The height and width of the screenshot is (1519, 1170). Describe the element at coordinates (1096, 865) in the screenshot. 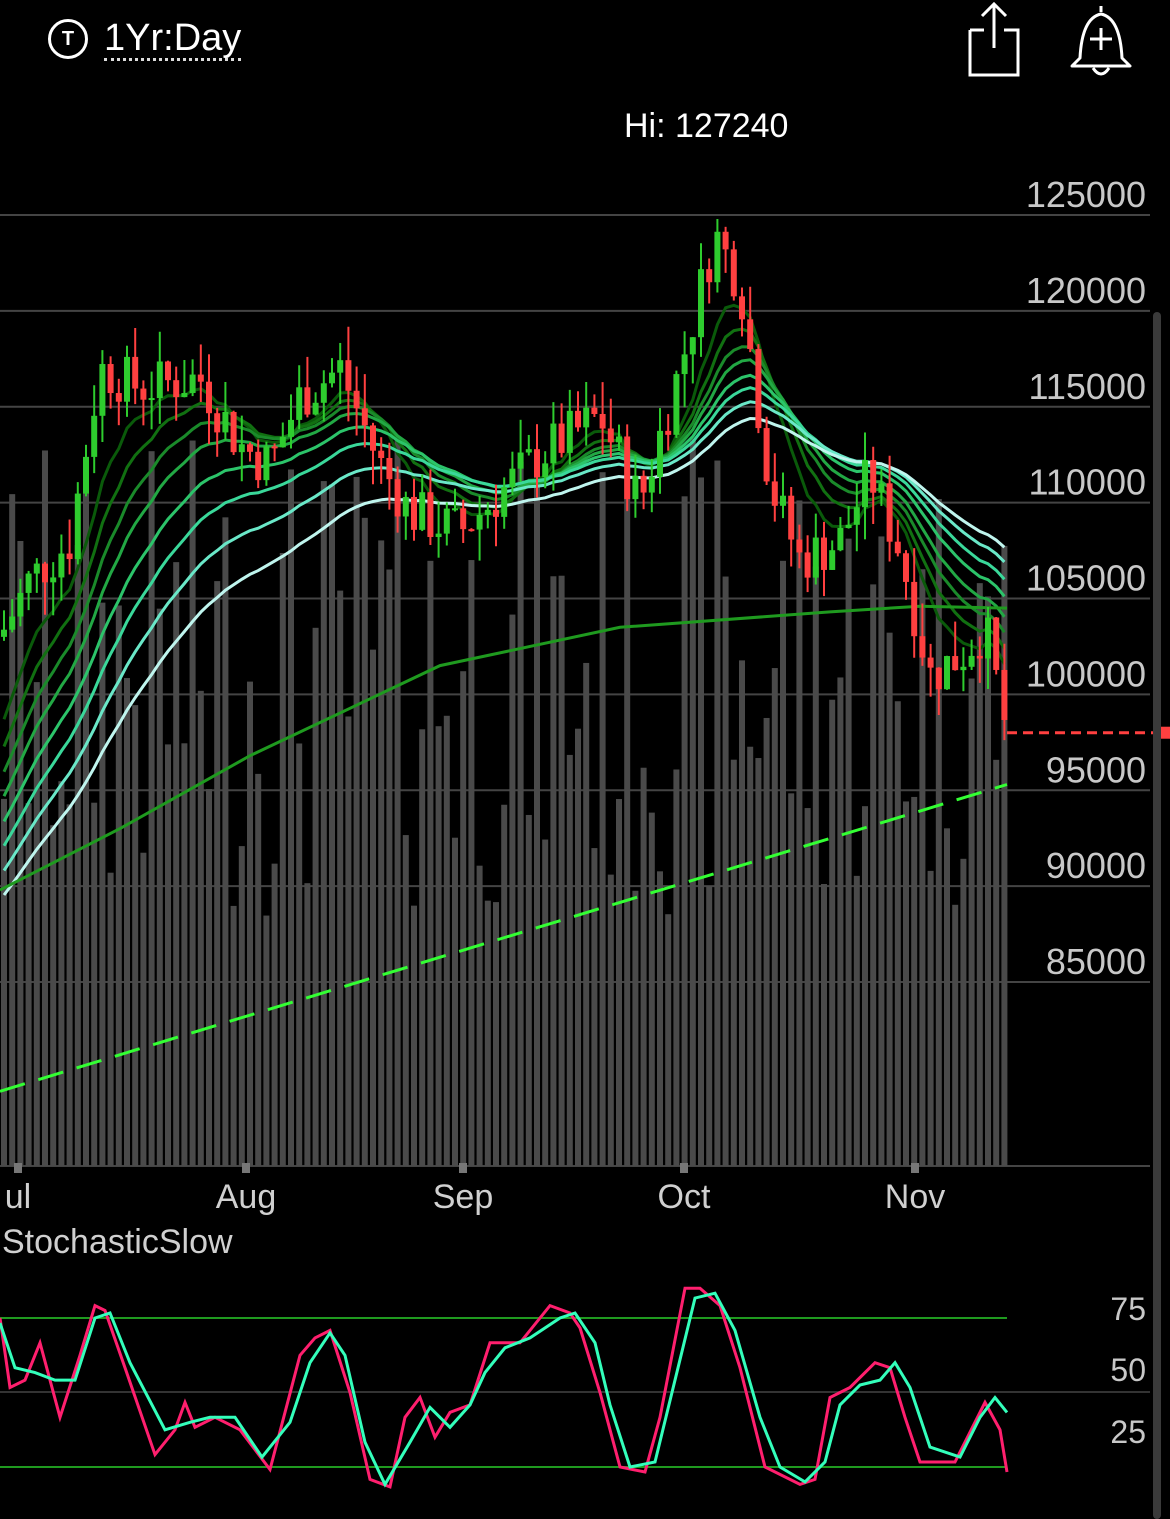

I see `y-tick-label: 90000` at that location.